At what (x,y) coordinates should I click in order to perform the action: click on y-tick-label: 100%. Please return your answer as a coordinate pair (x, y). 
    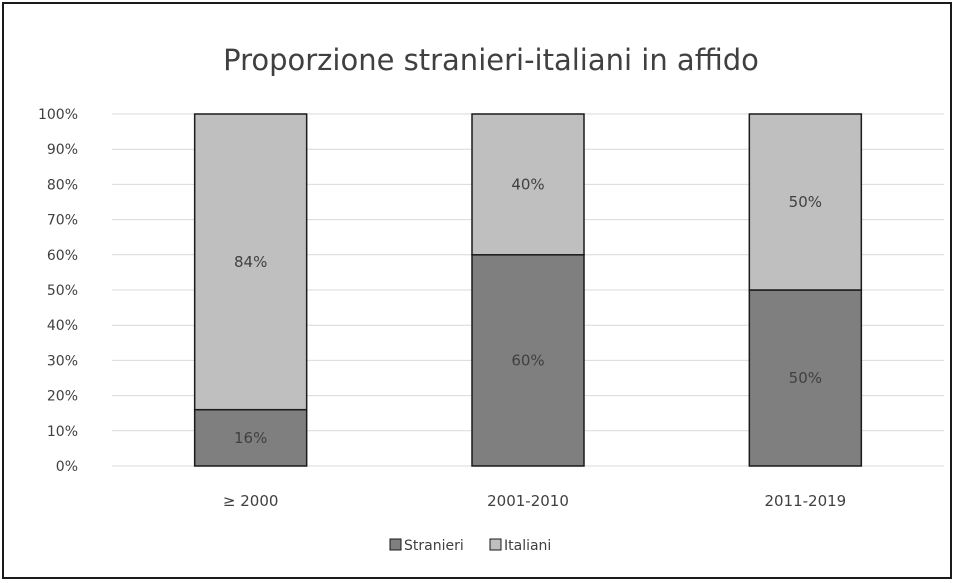
    Looking at the image, I should click on (58, 115).